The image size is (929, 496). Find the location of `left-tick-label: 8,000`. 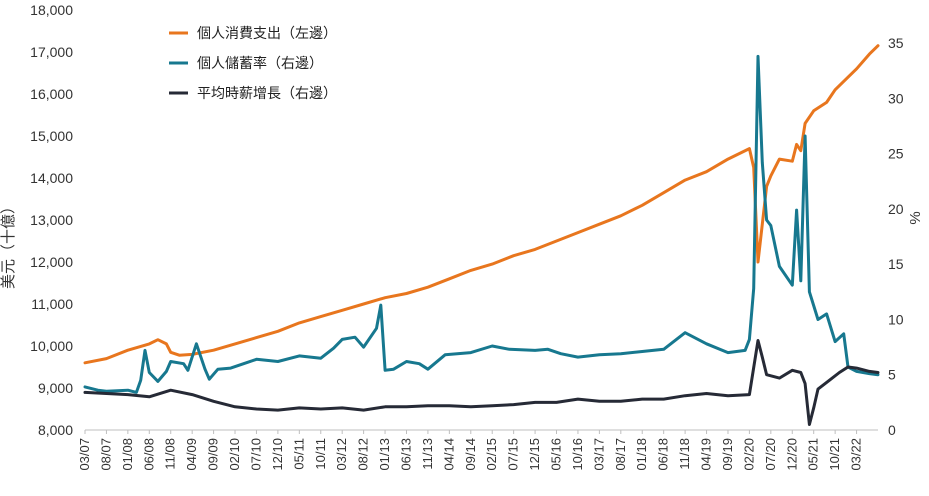

left-tick-label: 8,000 is located at coordinates (55, 430).